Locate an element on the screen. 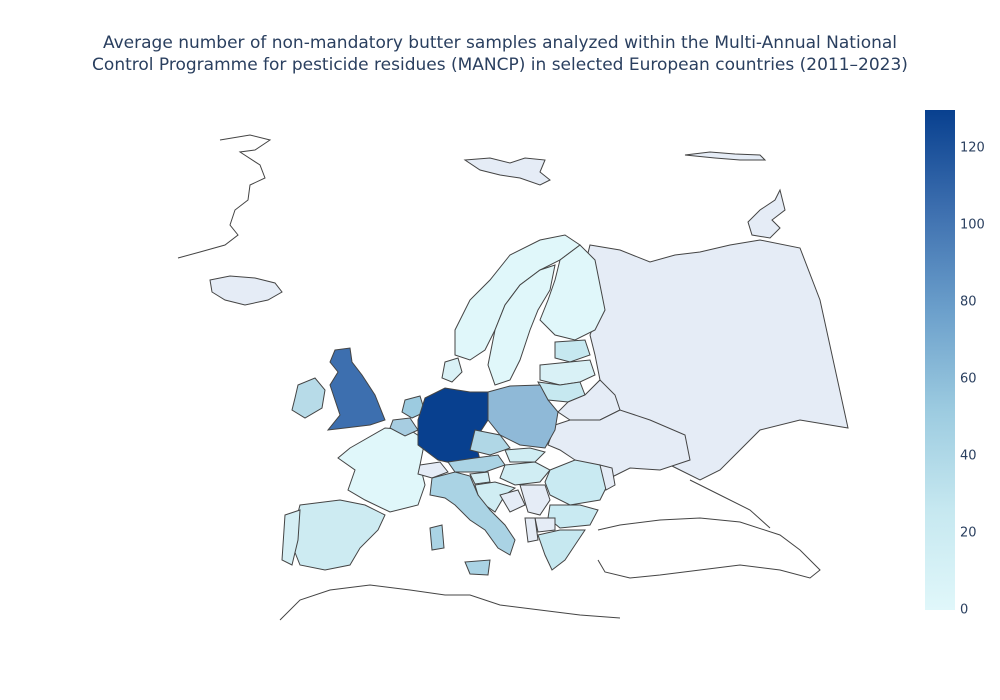  colorbar-tick-label: 20 is located at coordinates (968, 533).